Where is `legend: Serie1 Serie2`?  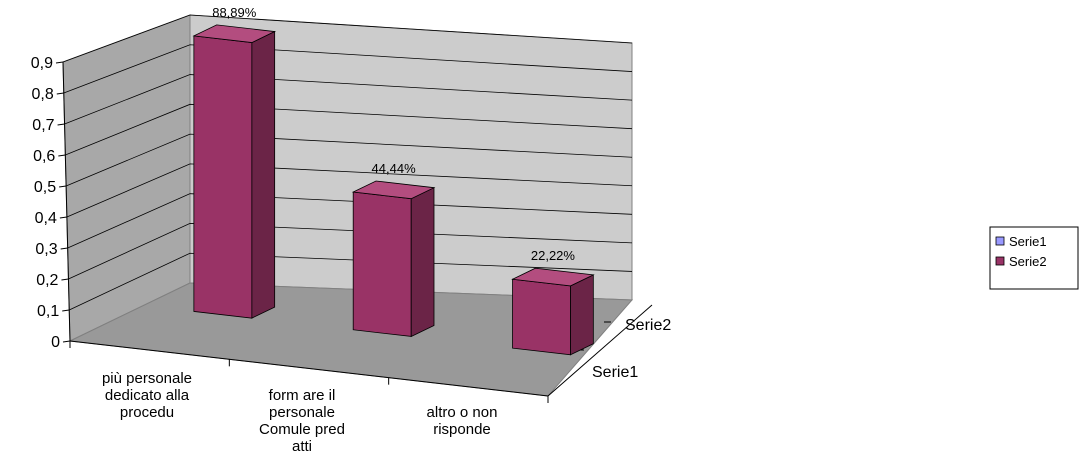
legend: Serie1 Serie2 is located at coordinates (1034, 258).